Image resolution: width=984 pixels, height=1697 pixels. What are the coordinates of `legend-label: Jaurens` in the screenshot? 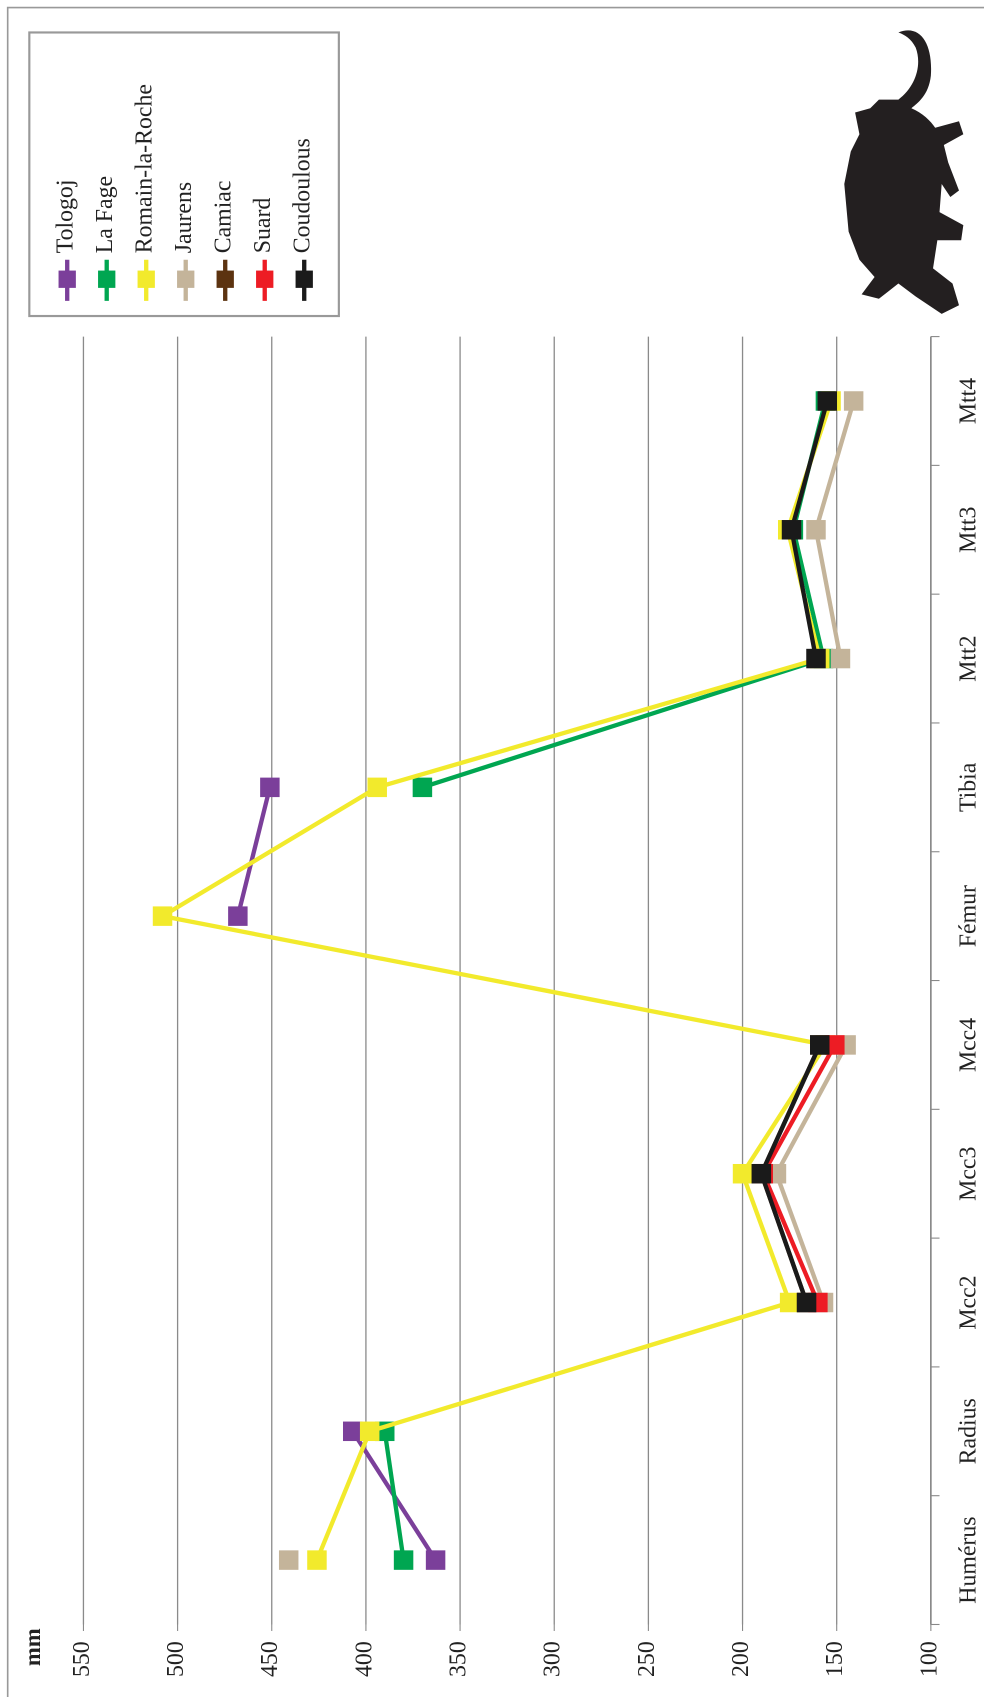 It's located at (184, 217).